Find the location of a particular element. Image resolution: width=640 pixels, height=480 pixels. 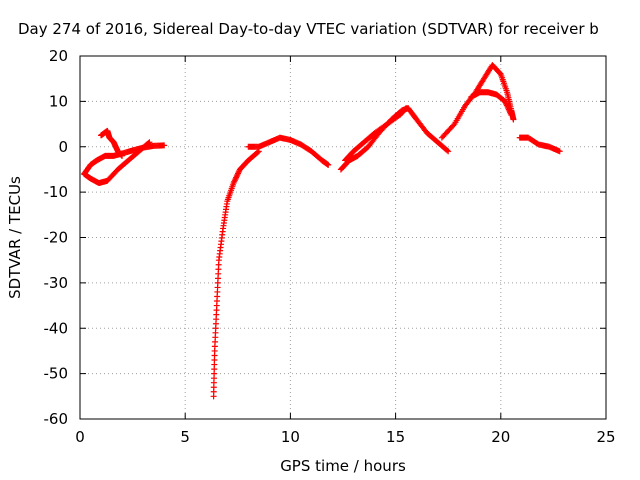

y-tick-label: -20 is located at coordinates (56, 238).